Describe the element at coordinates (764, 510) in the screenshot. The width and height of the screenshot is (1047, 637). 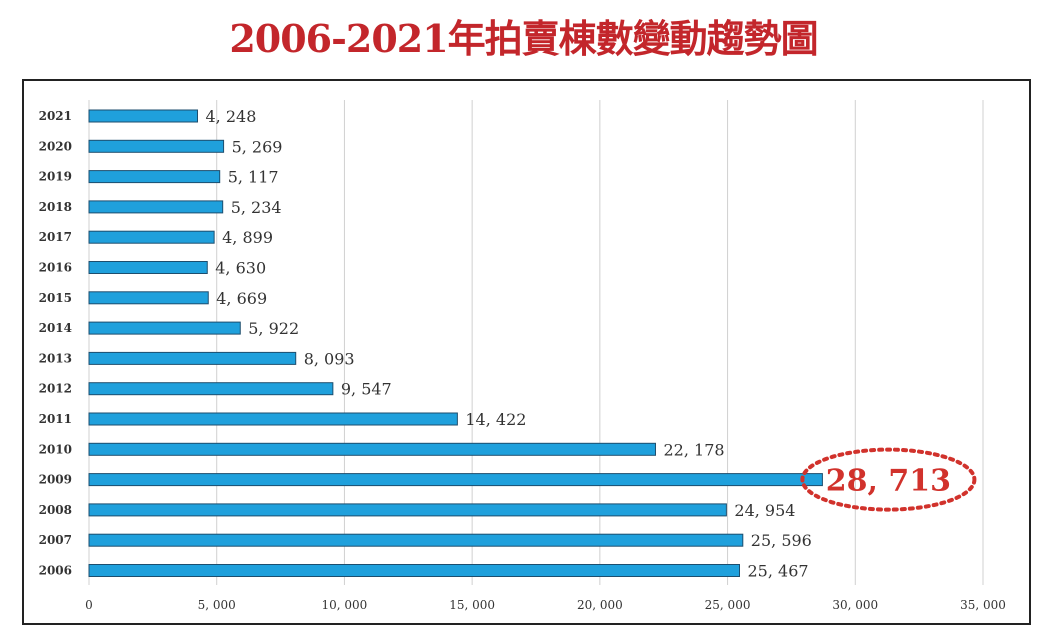
I see `data-label: 24, 954` at that location.